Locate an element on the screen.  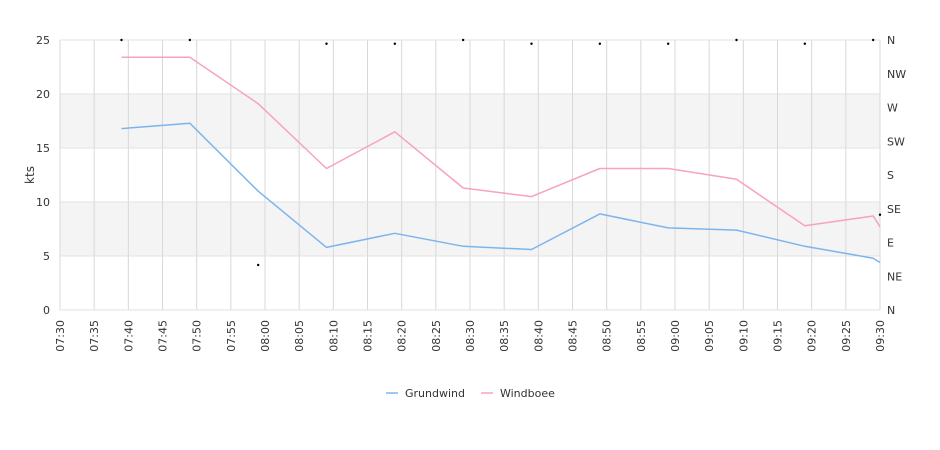
x-tick-label: 08:30 is located at coordinates (470, 336).